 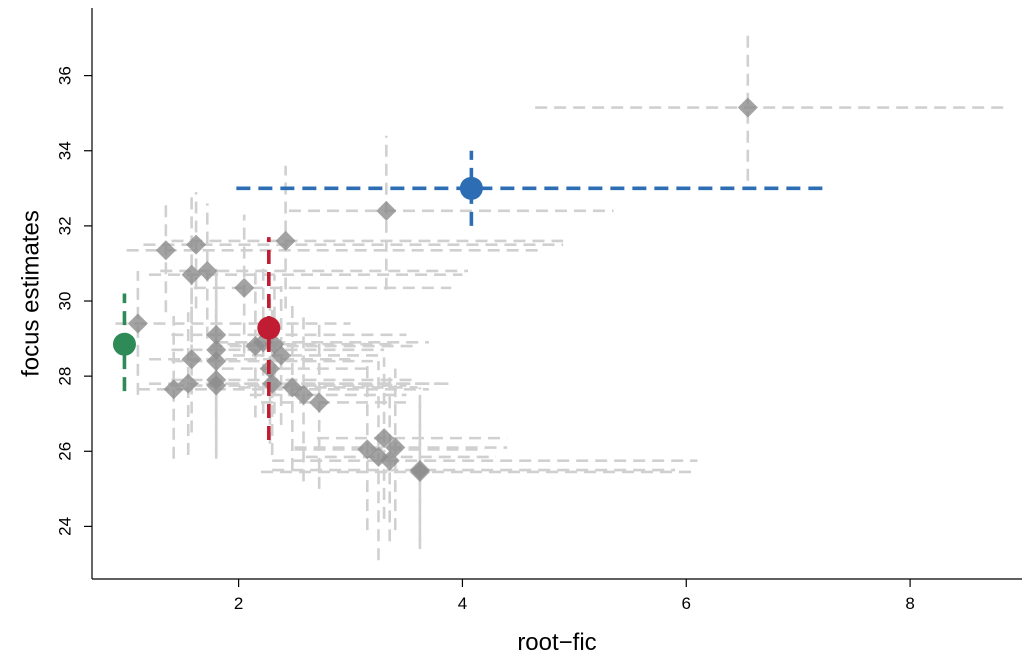 I want to click on y-axis-ticks: 24 26 28 30 32 34 36, so click(x=73, y=301).